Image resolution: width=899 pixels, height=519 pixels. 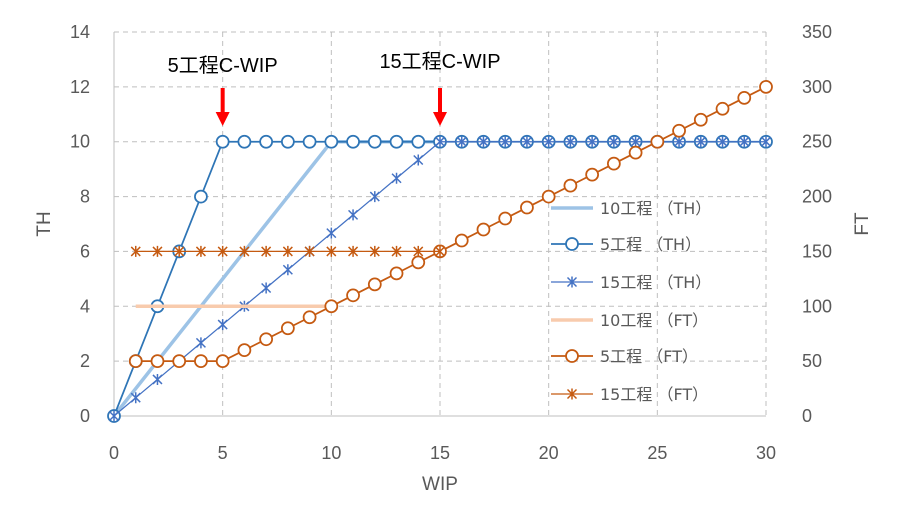 I want to click on annotation-label: 5工程C-WIP, so click(x=223, y=65).